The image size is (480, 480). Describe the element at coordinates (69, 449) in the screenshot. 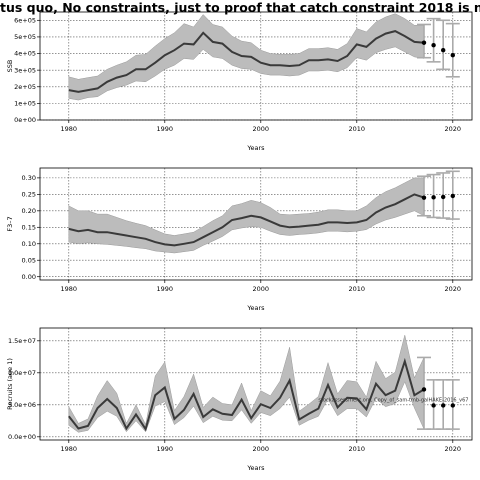

I see `recruits-xtick-label-0: 1980` at that location.